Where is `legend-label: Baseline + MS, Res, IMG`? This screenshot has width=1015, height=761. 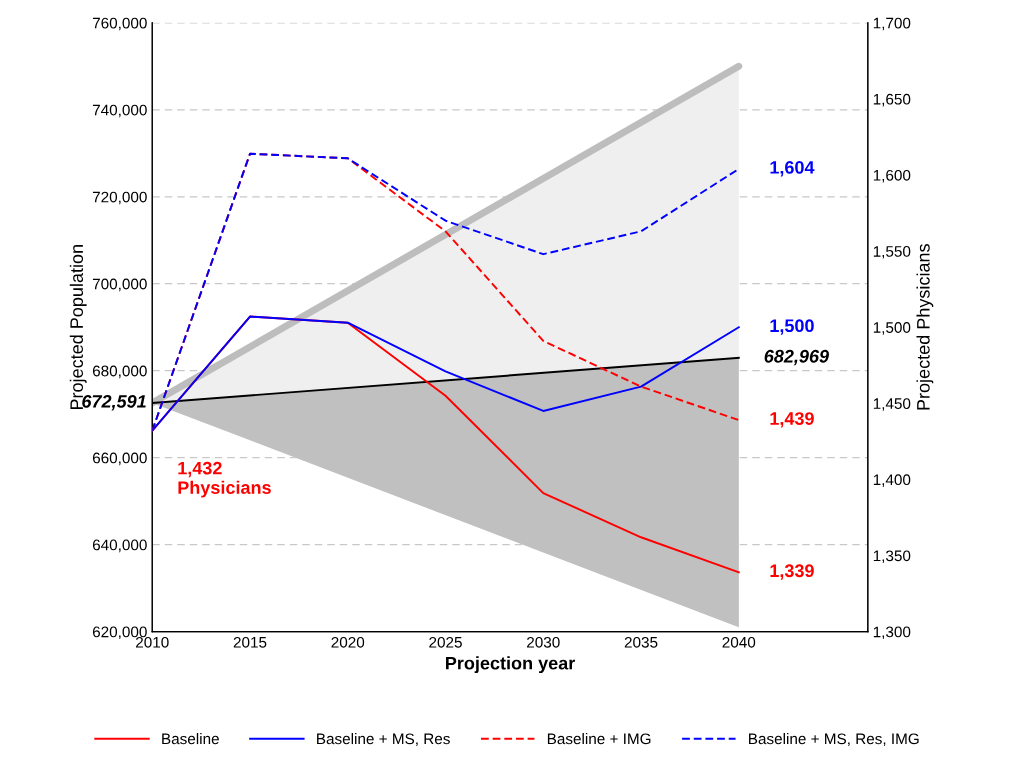
legend-label: Baseline + MS, Res, IMG is located at coordinates (834, 740).